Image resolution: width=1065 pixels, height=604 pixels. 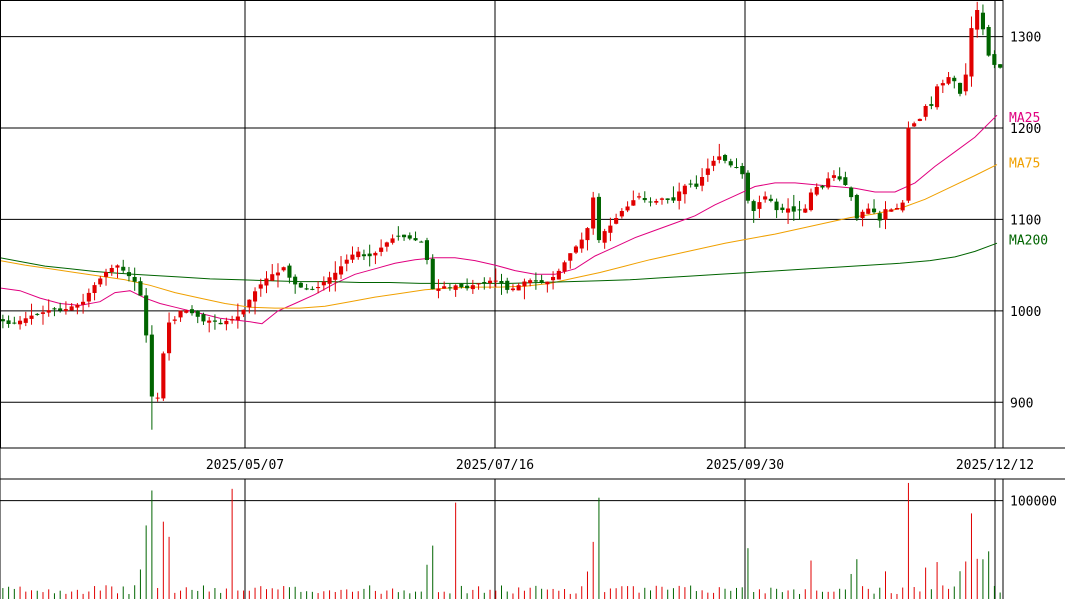 What do you see at coordinates (1025, 38) in the screenshot?
I see `price-tick-label: 1300` at bounding box center [1025, 38].